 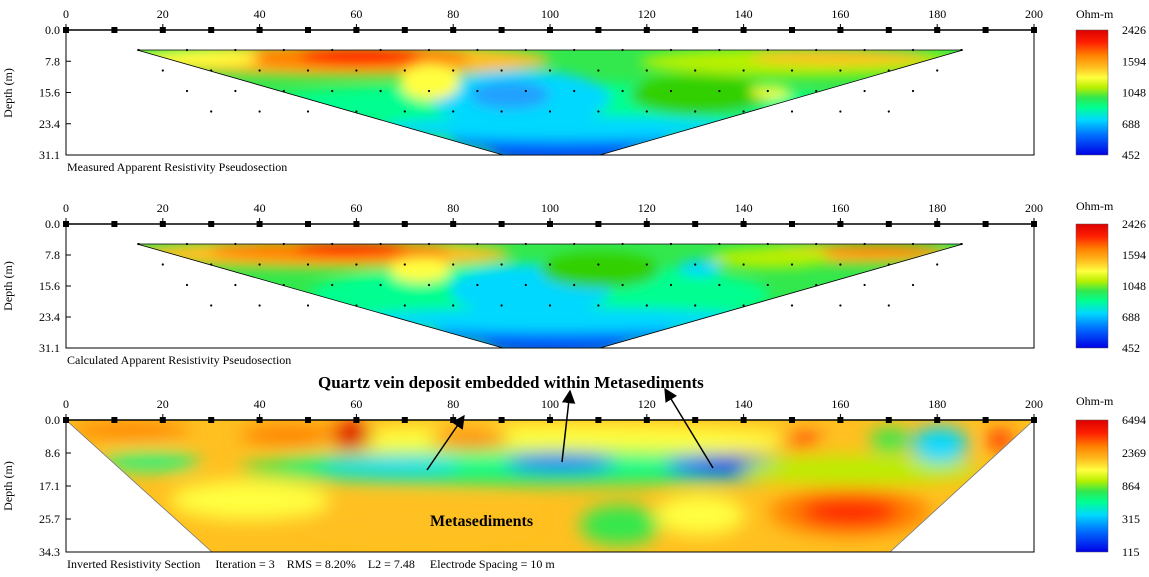 I want to click on depth-tick-label: 15.6, so click(x=49, y=286).